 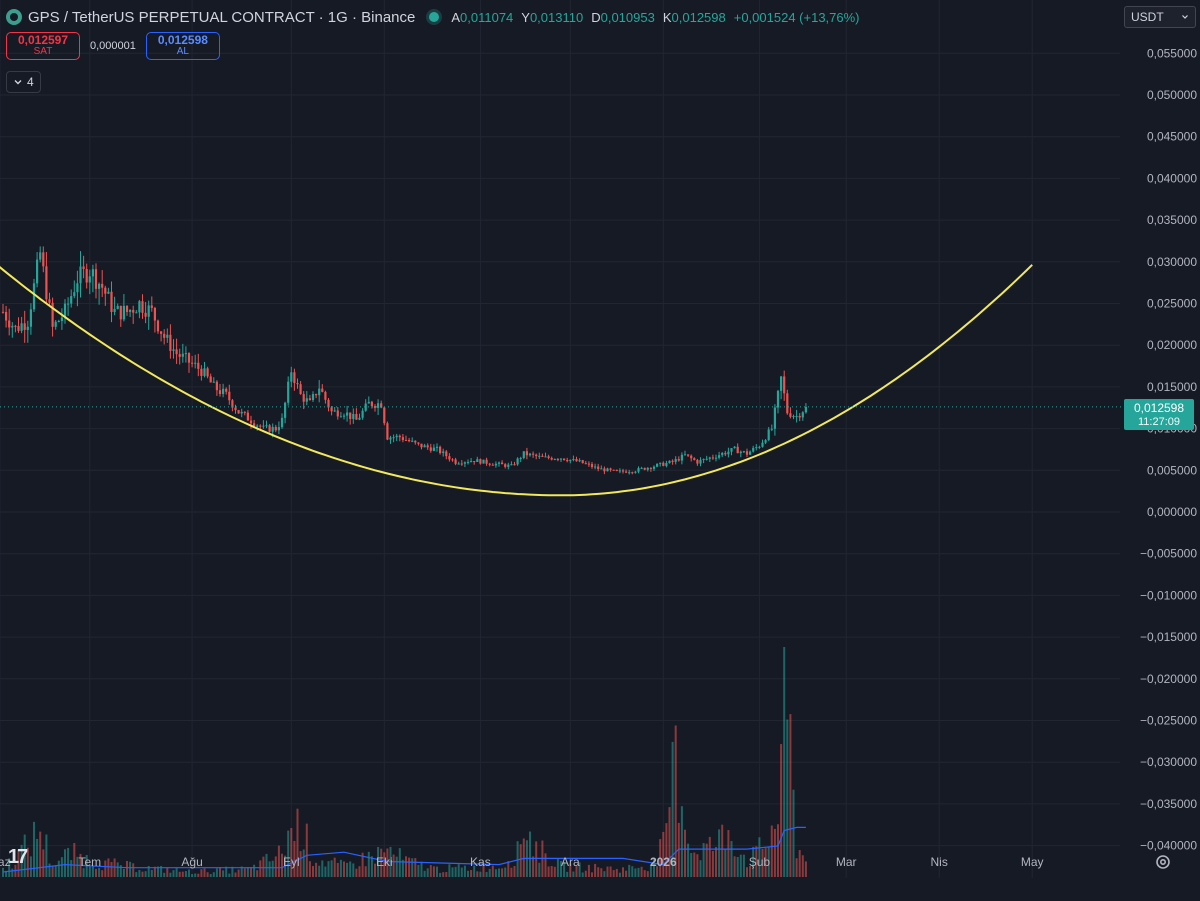 What do you see at coordinates (667, 17) in the screenshot?
I see `close-key: K` at bounding box center [667, 17].